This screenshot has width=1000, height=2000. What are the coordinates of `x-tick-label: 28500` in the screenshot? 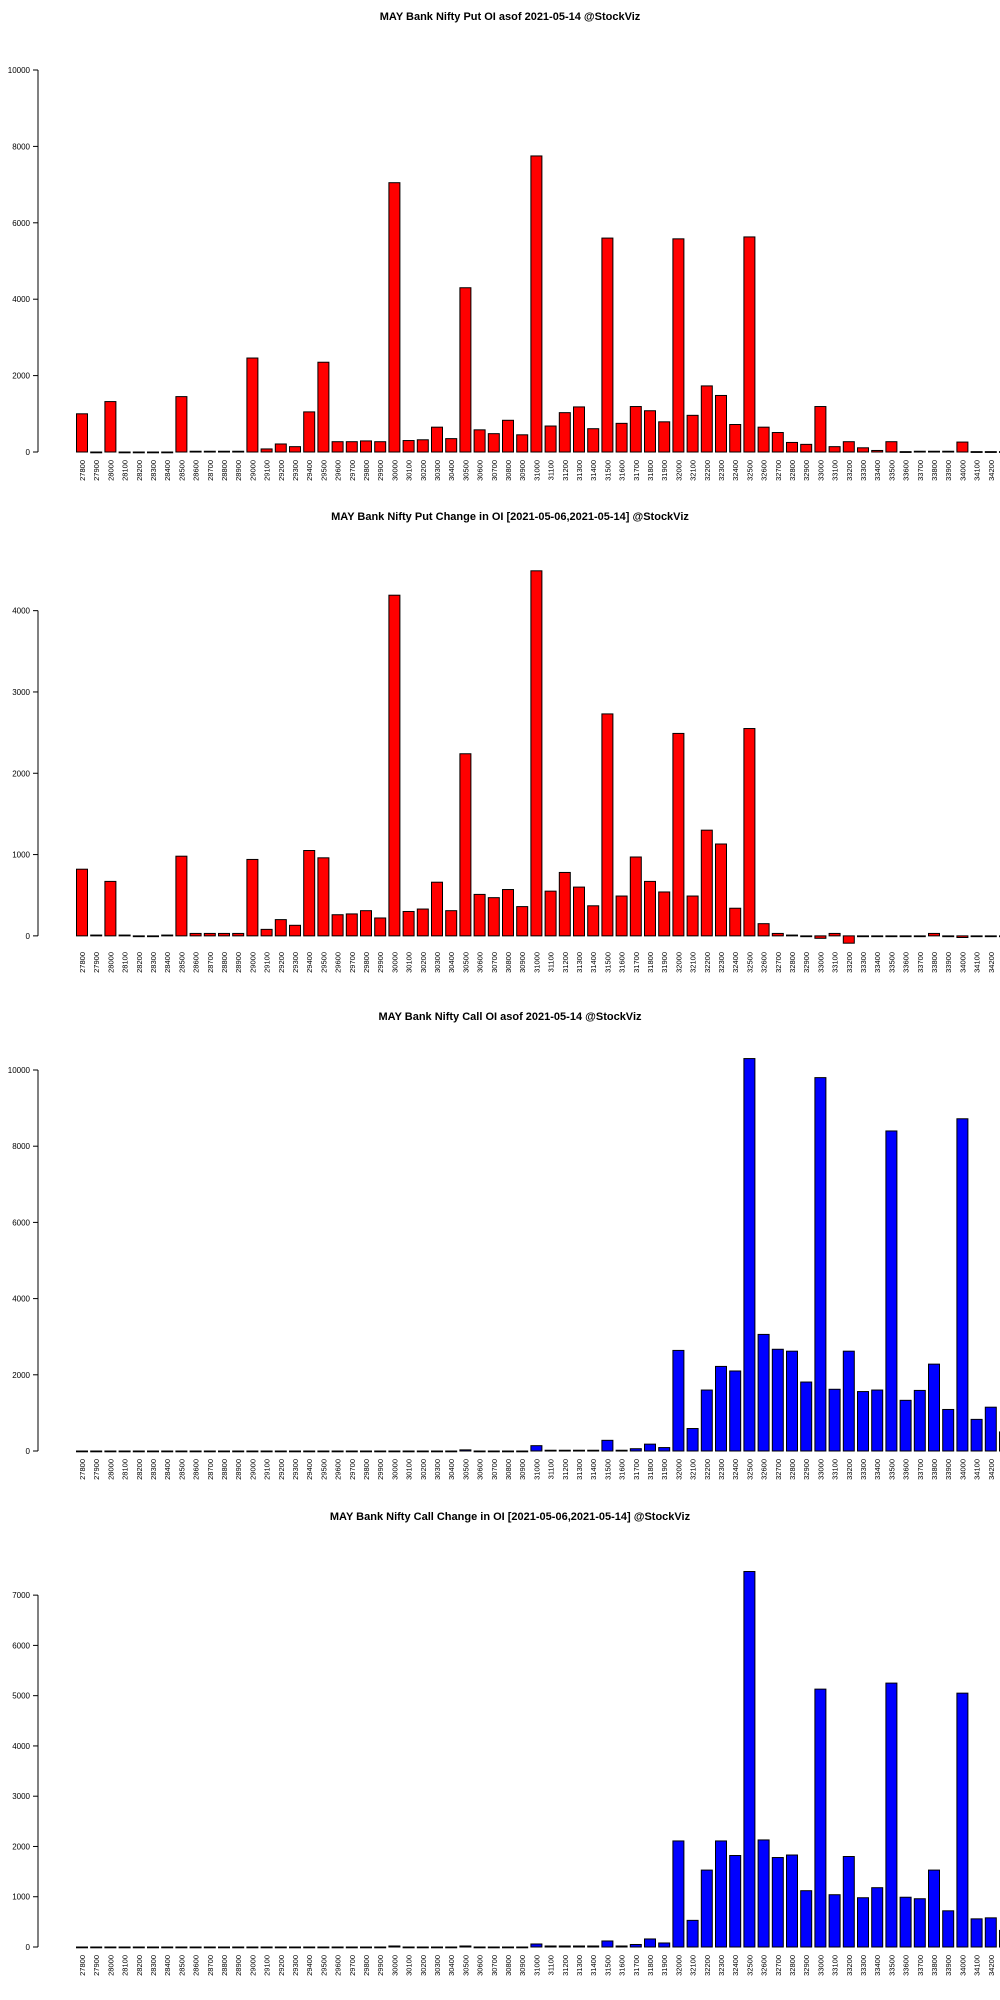 It's located at (181, 470).